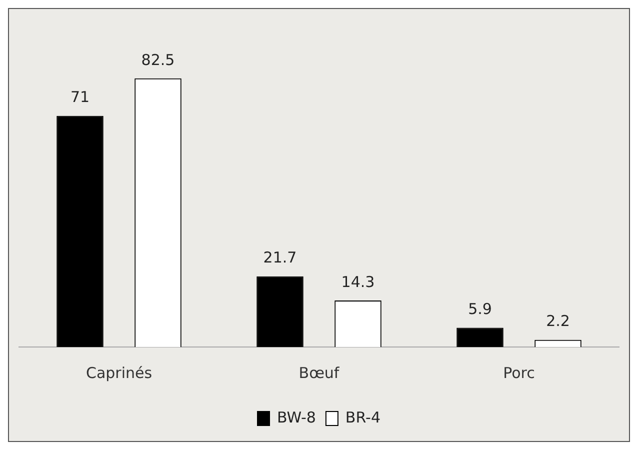  Describe the element at coordinates (480, 309) in the screenshot. I see `data-label: 5.9` at that location.